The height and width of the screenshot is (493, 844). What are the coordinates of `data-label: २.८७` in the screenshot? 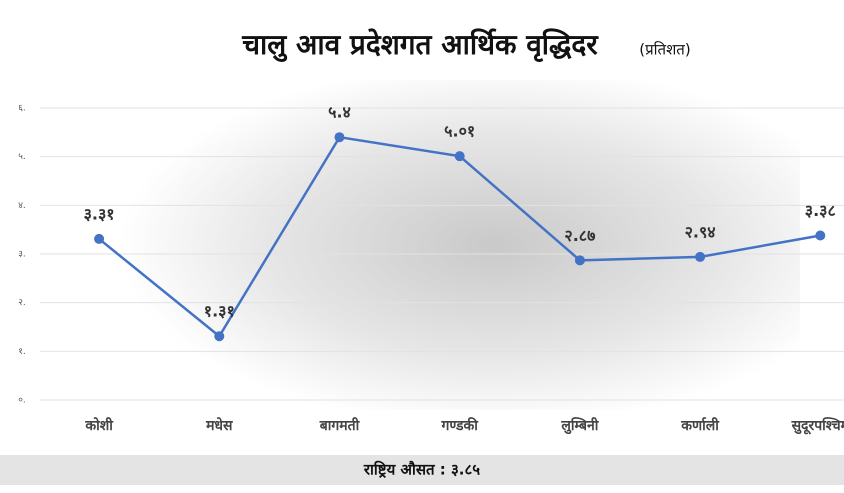 It's located at (579, 235).